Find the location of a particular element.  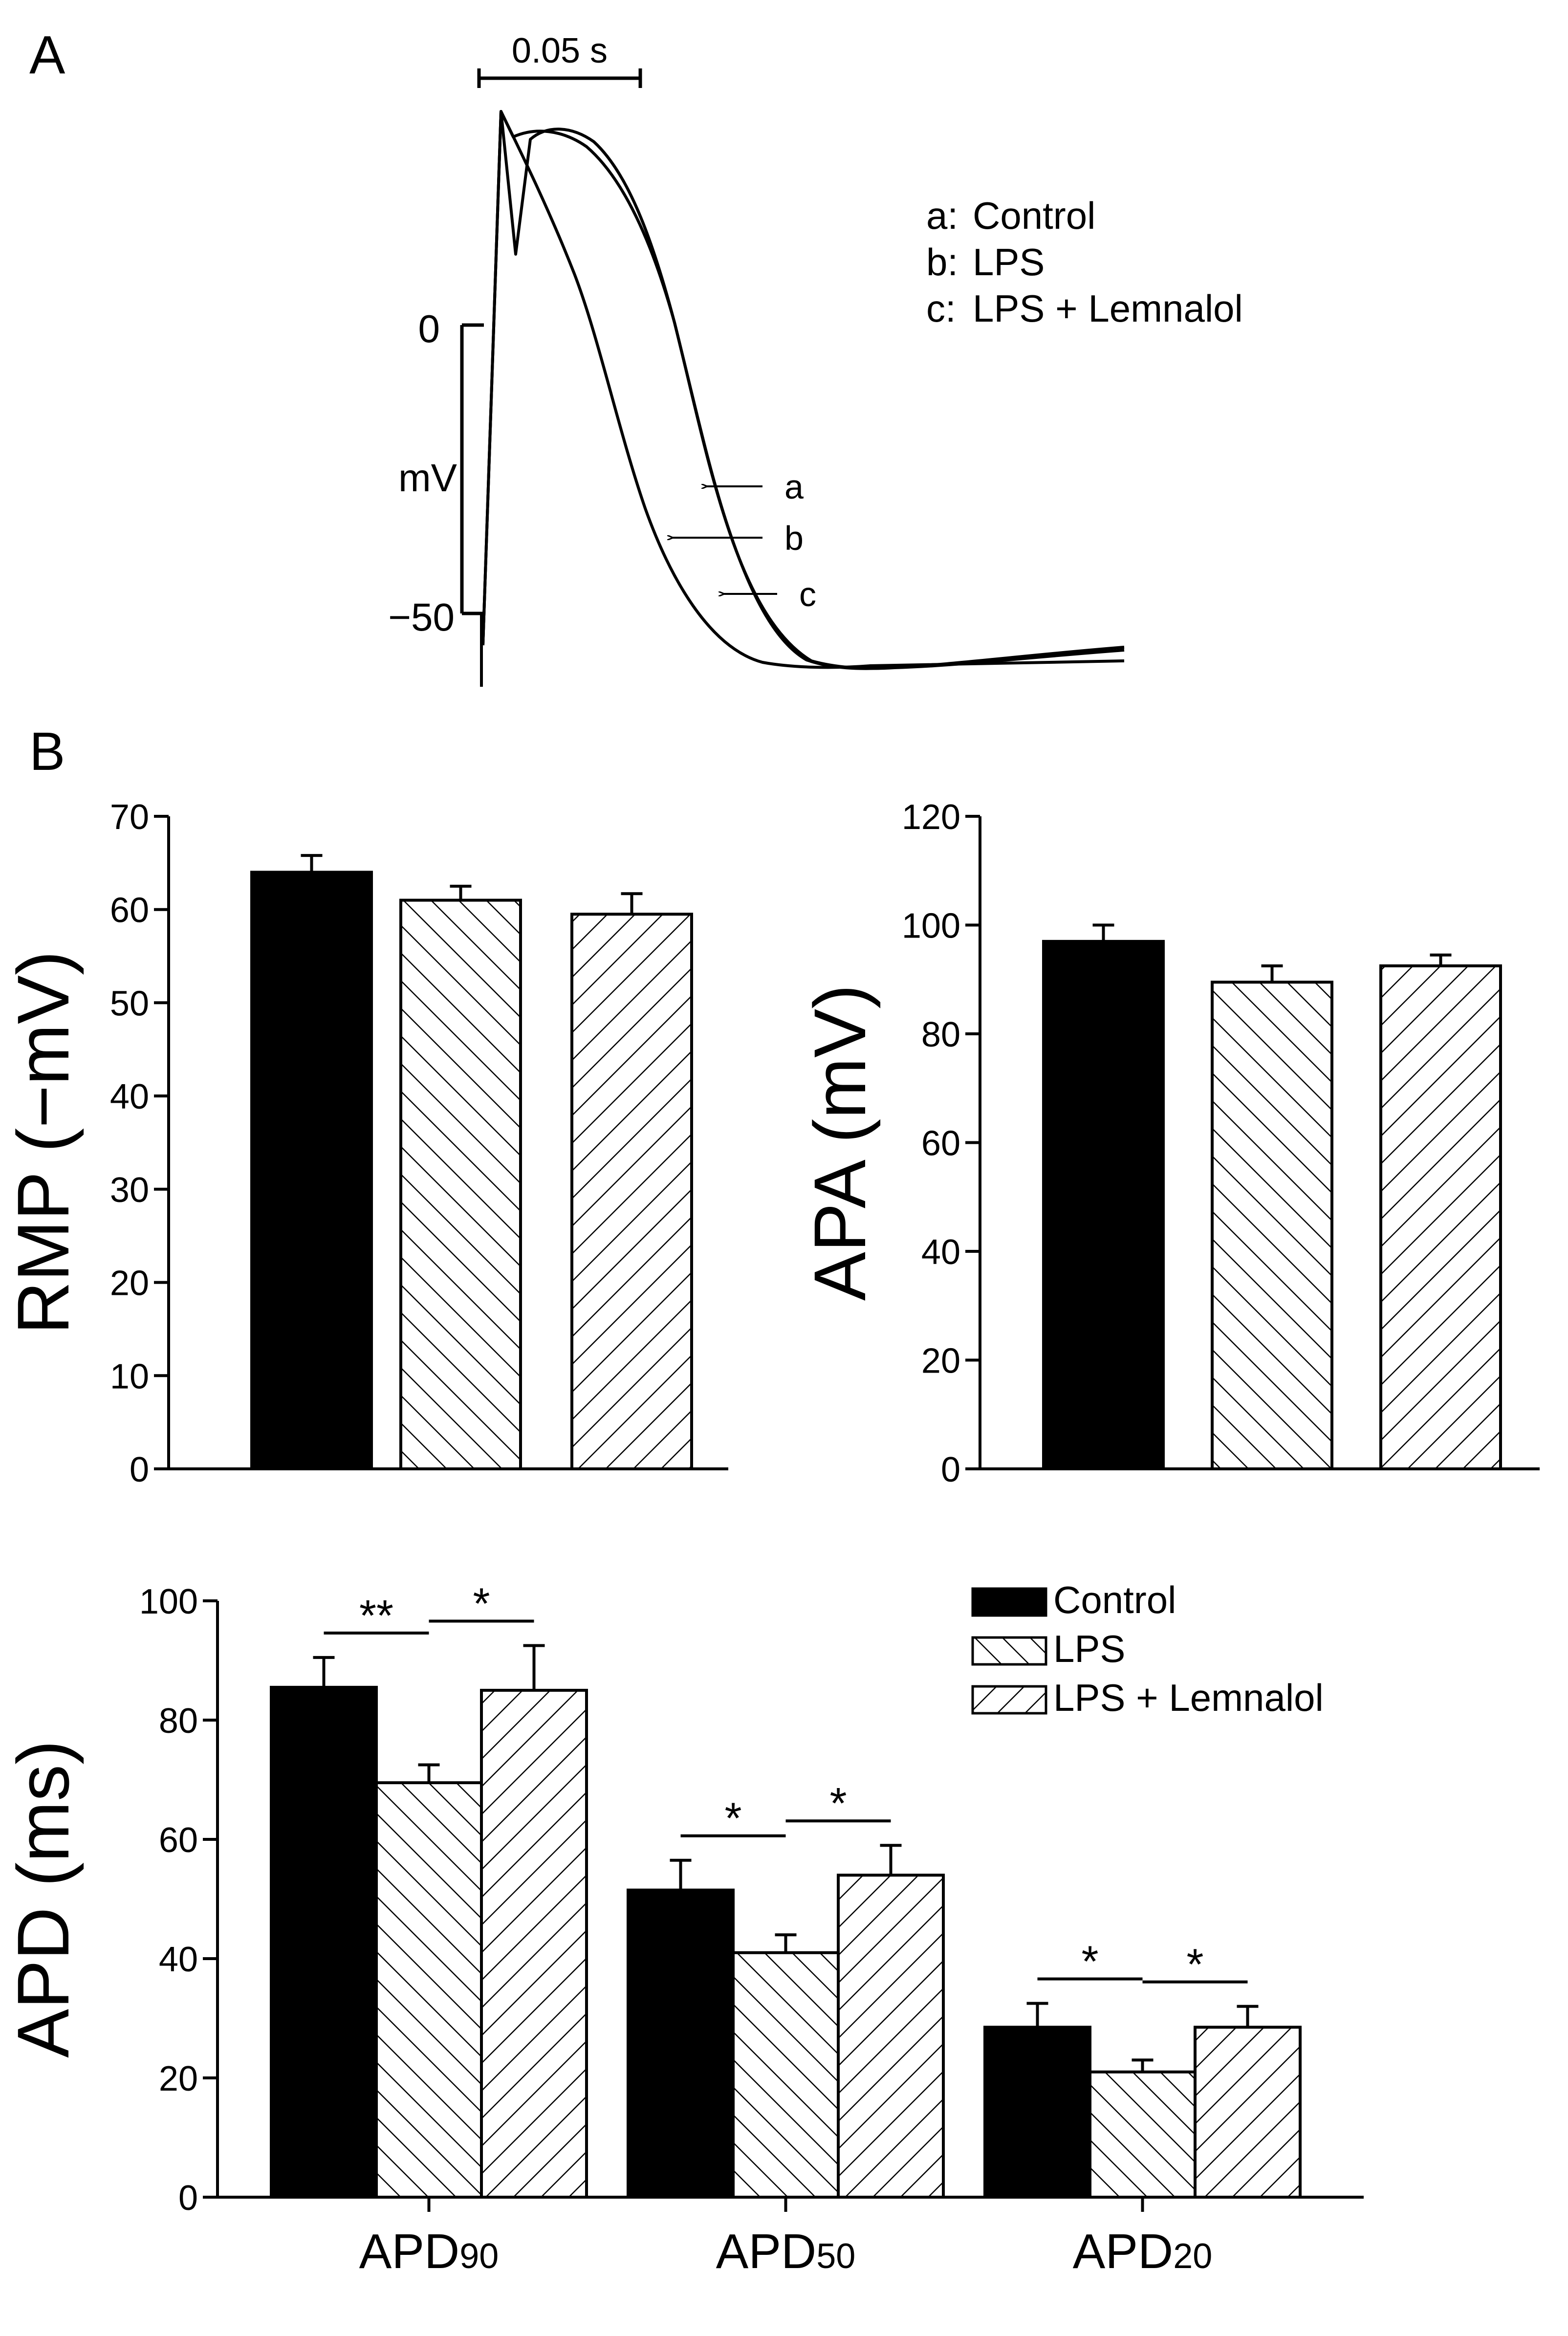

rmp-ytick-label: 20 is located at coordinates (129, 1283).